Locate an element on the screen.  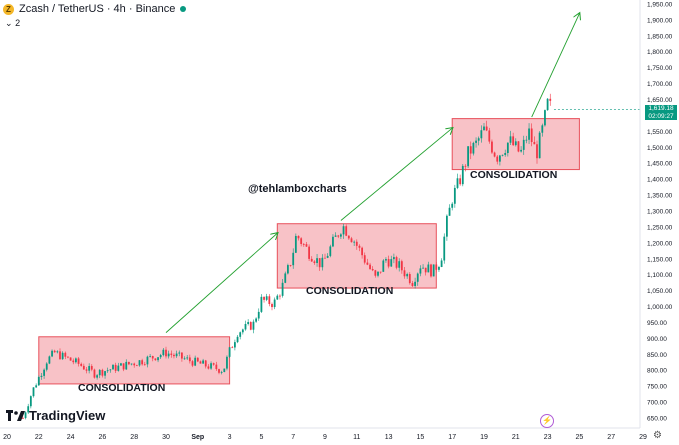
y-tick-label: 750.00 is located at coordinates (657, 387).